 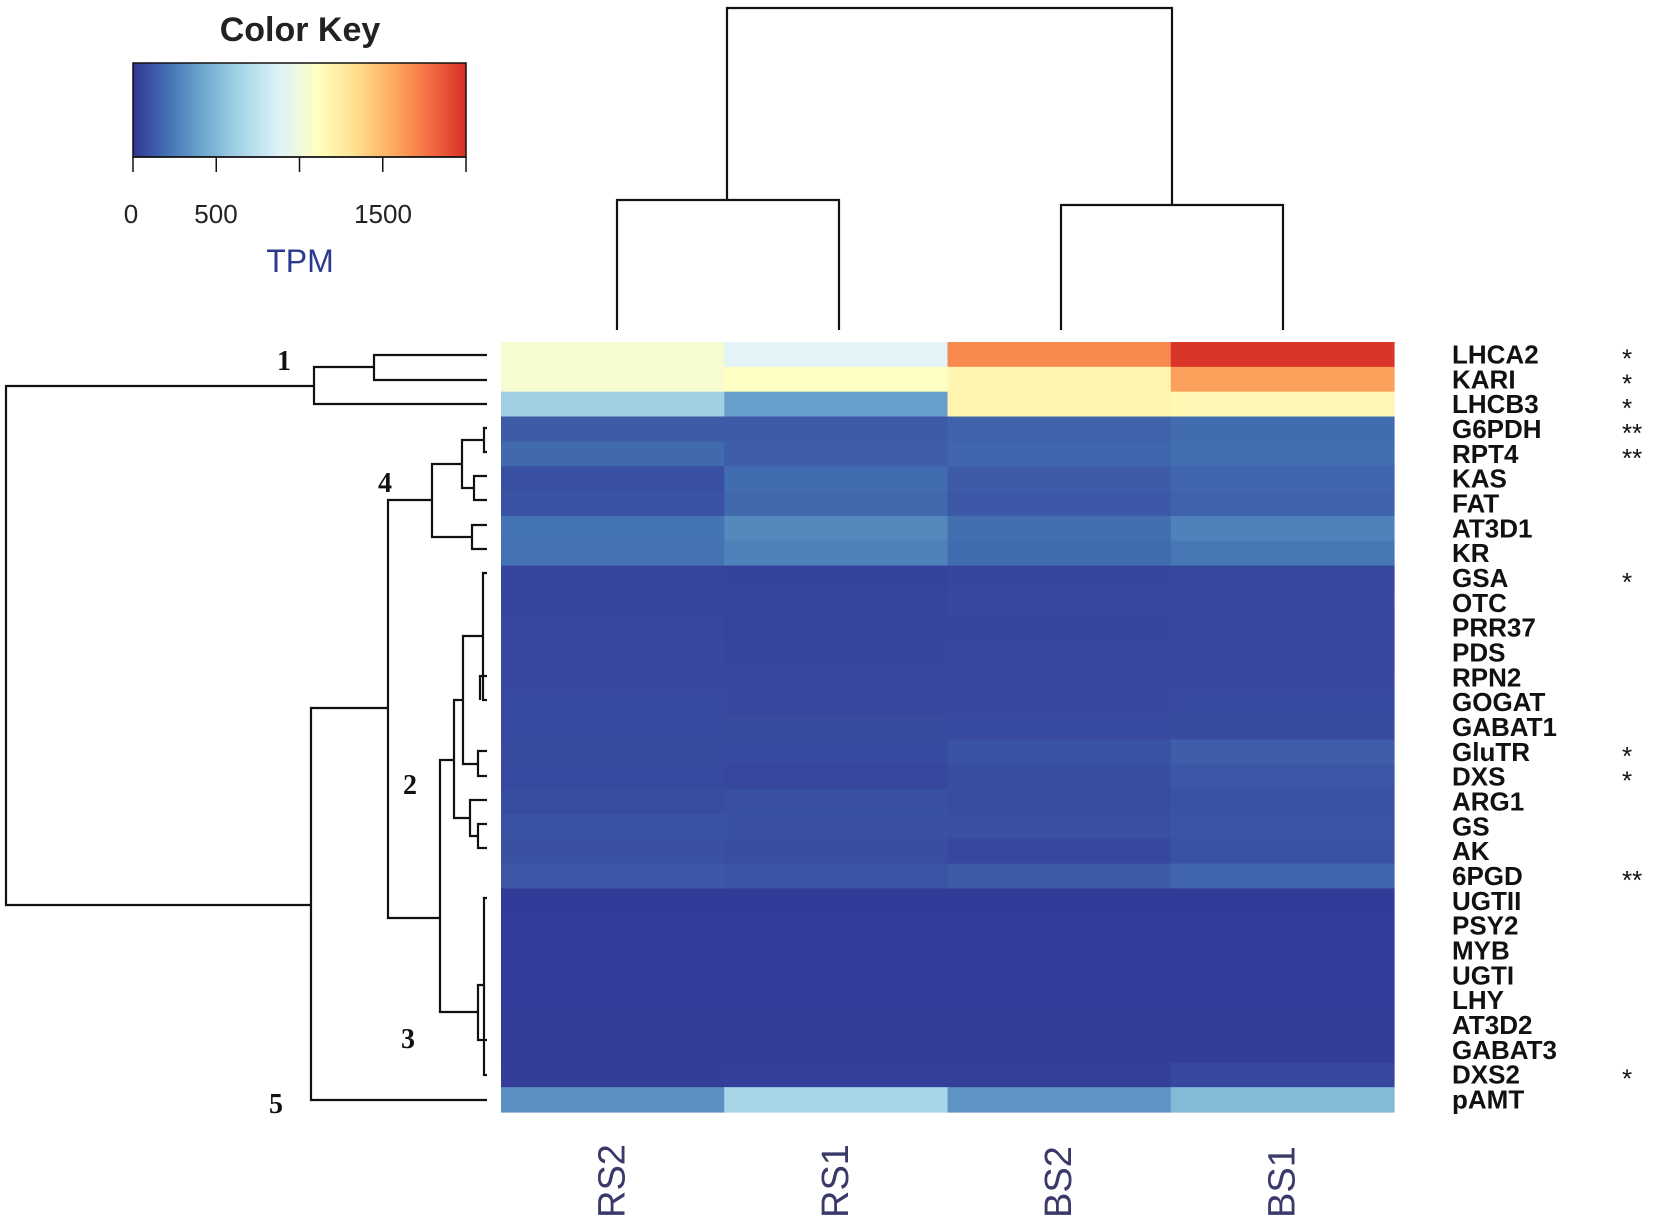 I want to click on cluster-number: 1, so click(x=284, y=361).